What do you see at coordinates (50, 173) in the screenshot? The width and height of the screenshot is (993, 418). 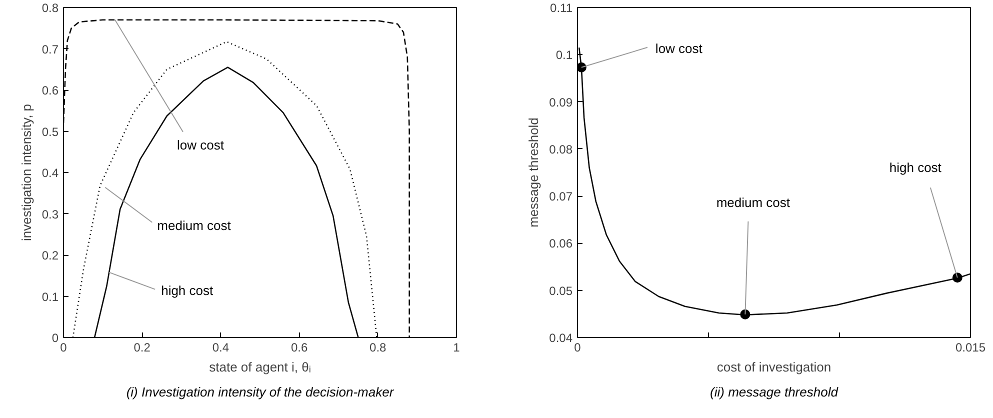 I see `y-tick-label: 0.4` at bounding box center [50, 173].